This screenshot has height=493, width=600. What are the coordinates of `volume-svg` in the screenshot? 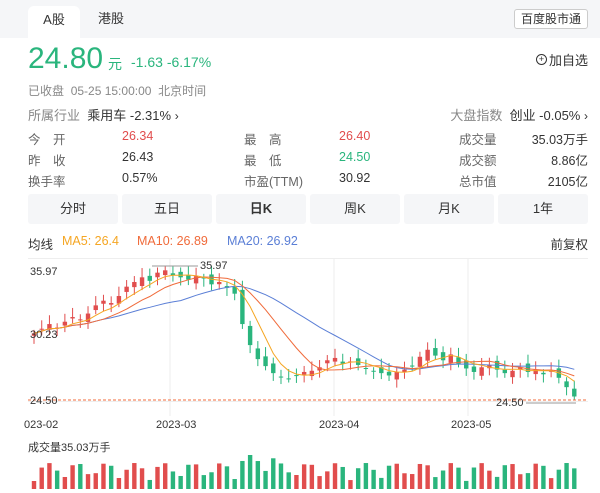 It's located at (304, 472).